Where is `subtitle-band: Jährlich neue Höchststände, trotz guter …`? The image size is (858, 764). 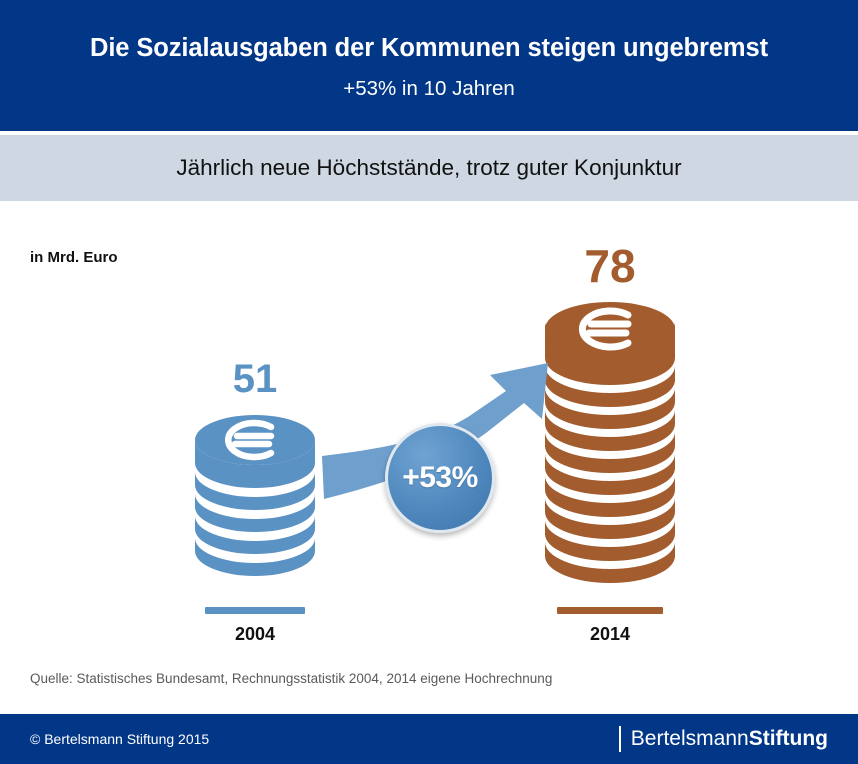
subtitle-band: Jährlich neue Höchststände, trotz guter … is located at coordinates (429, 168).